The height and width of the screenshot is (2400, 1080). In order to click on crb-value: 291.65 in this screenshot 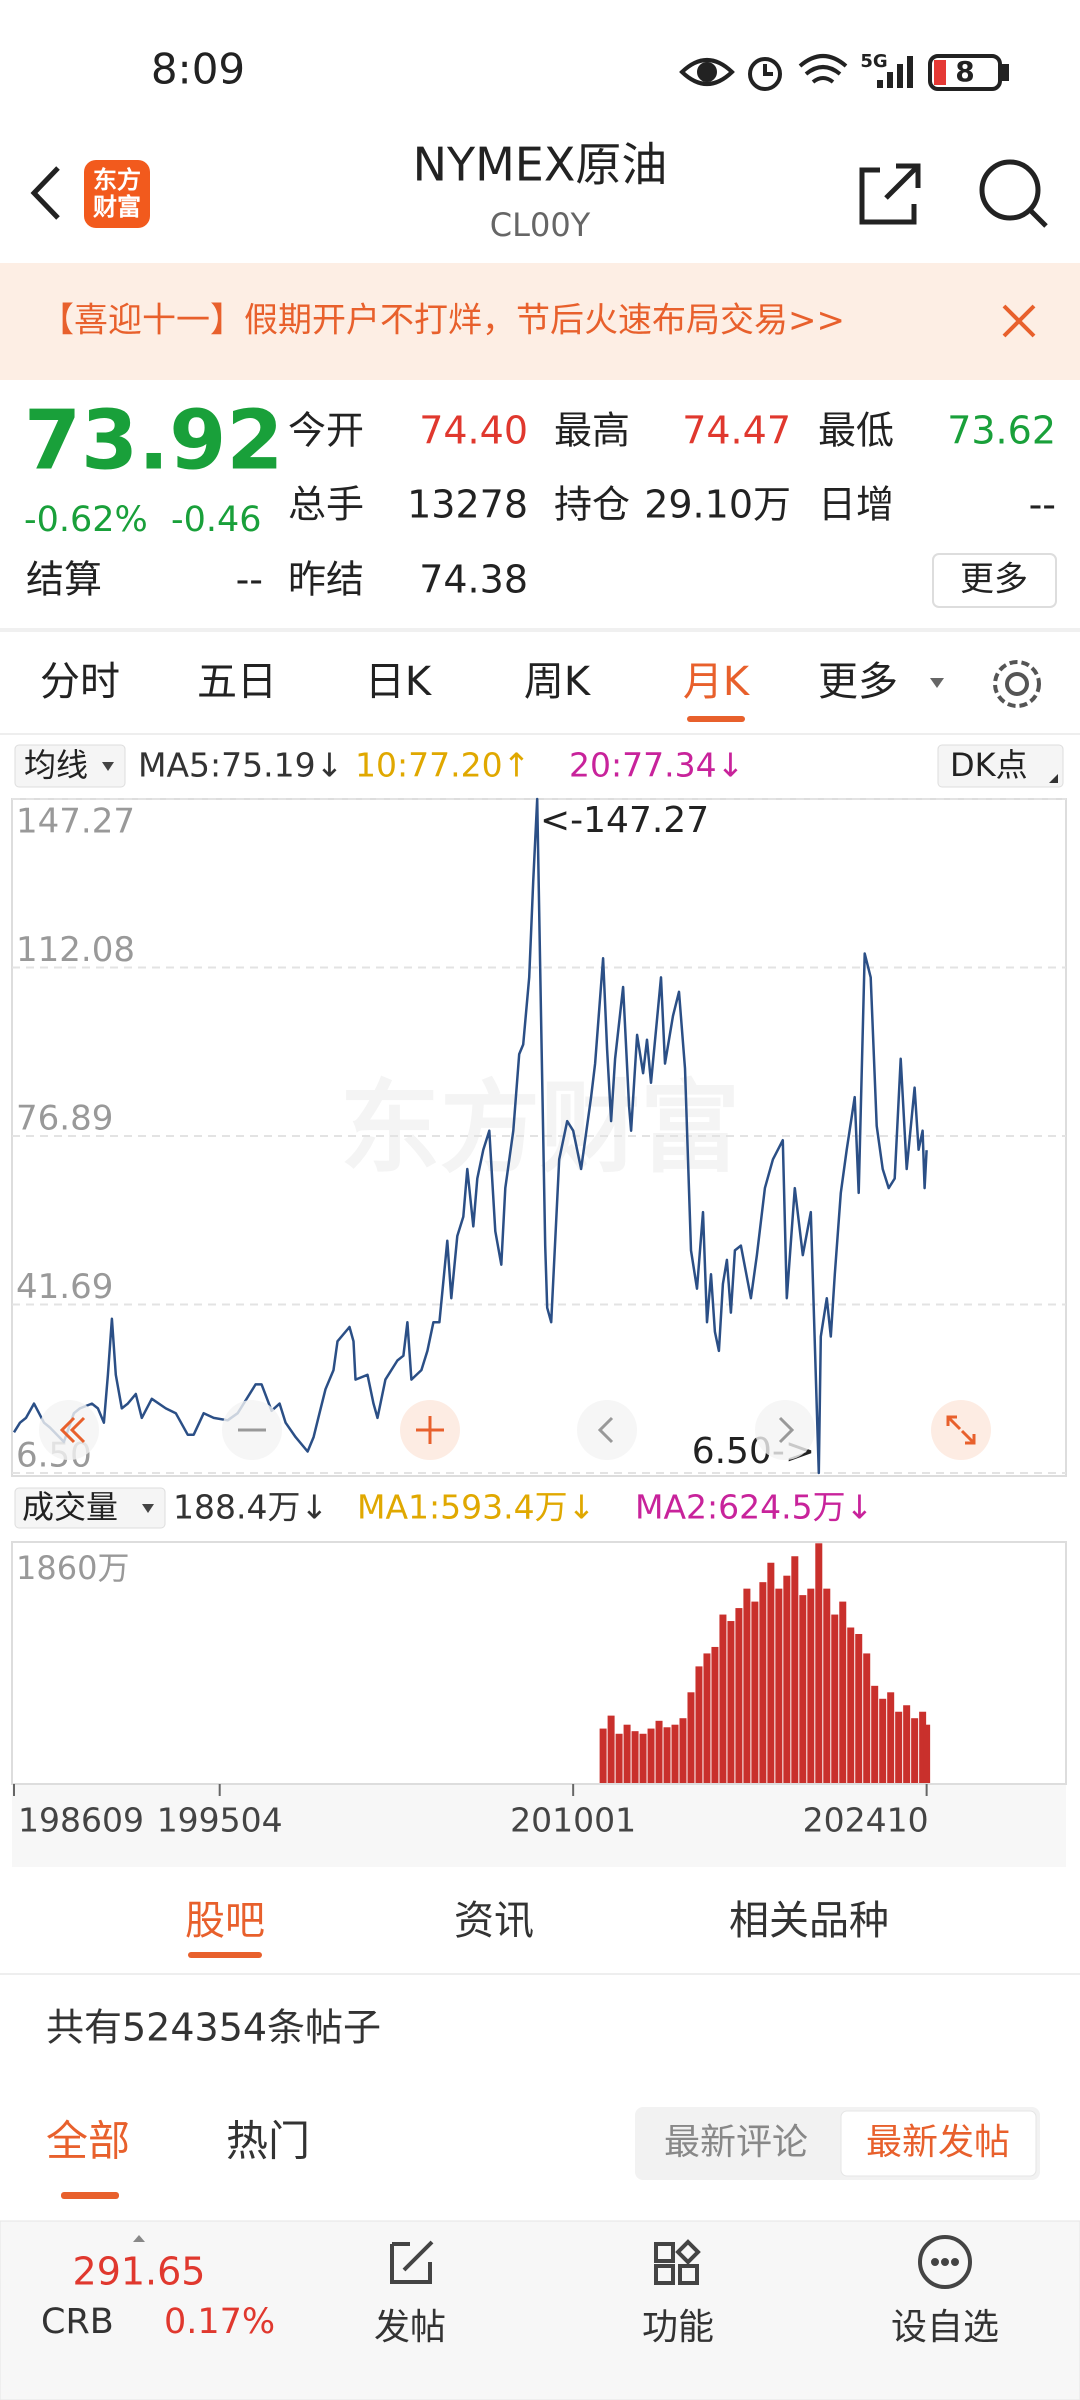, I will do `click(139, 2272)`.